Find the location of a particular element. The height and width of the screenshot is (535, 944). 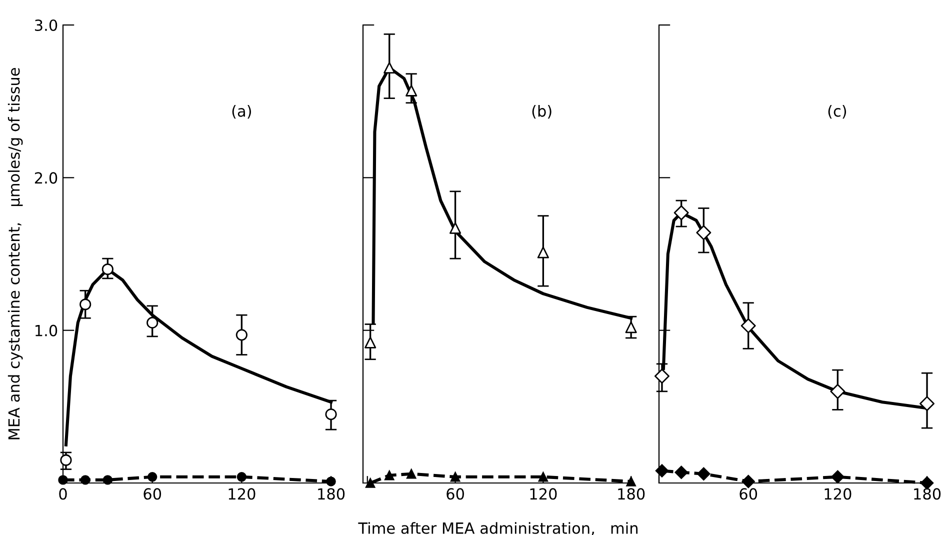

x-axis-title: Time after MEA administration, min is located at coordinates (498, 528).